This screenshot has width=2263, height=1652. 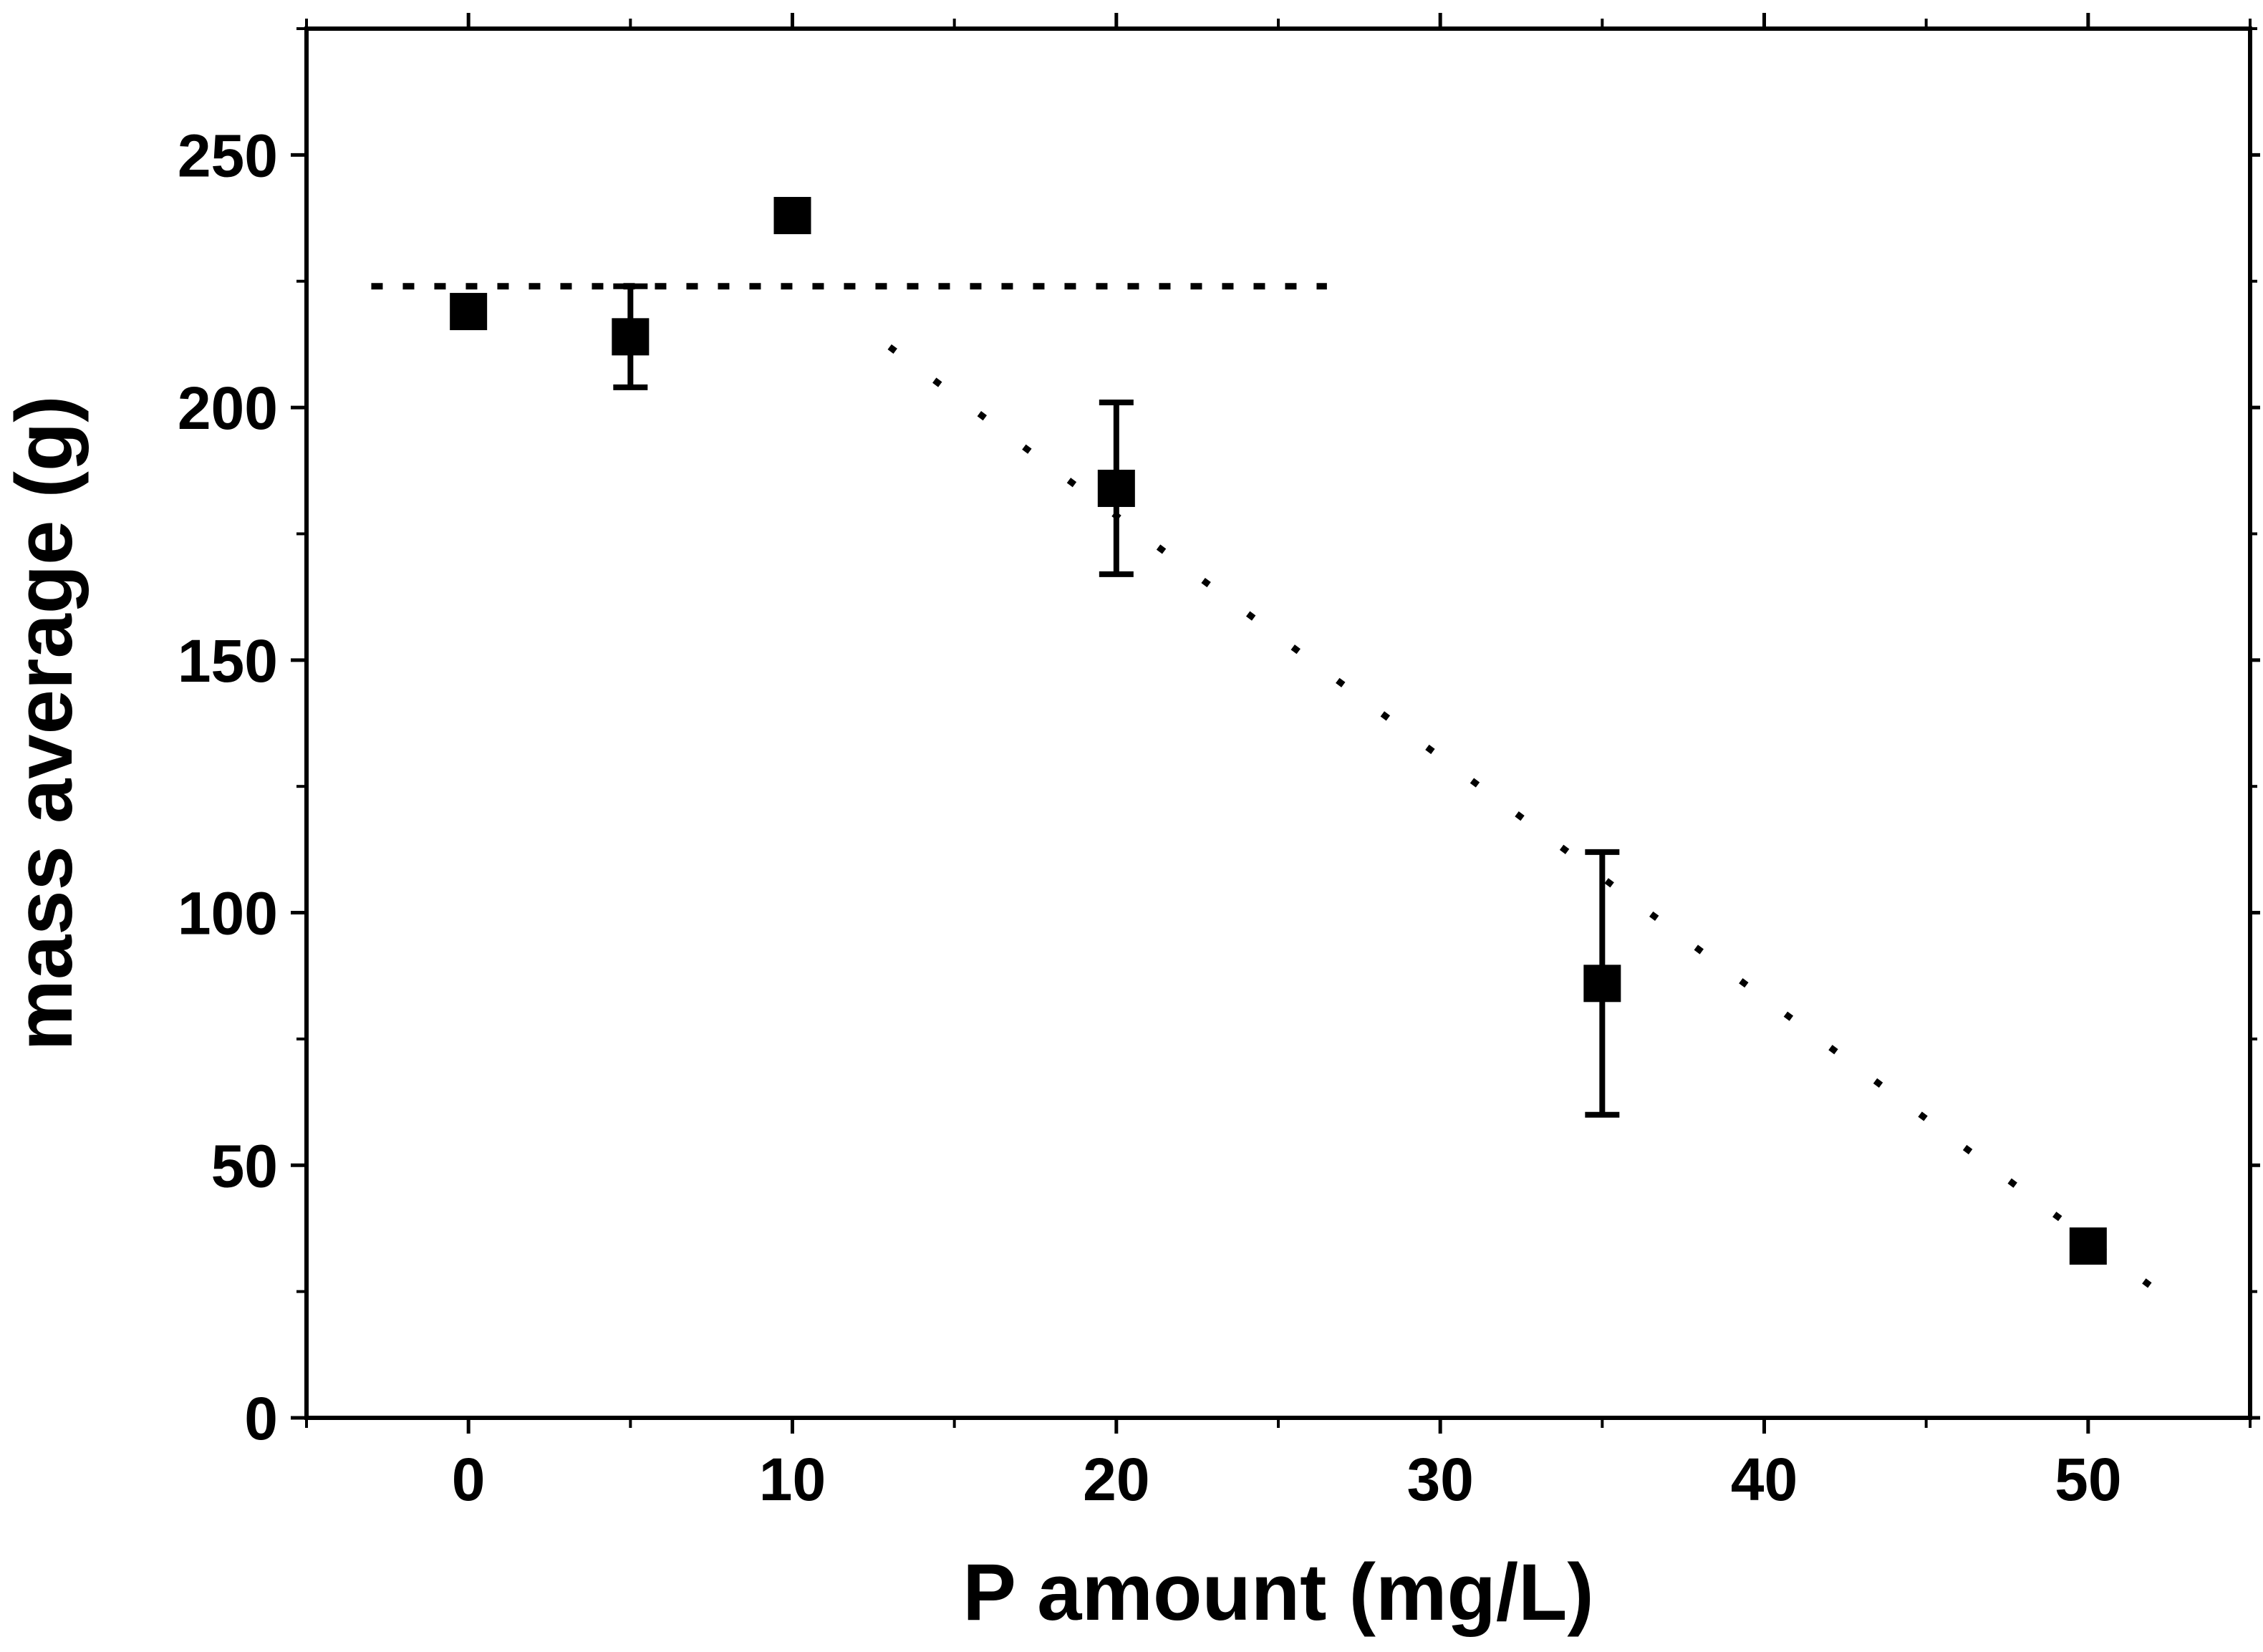 I want to click on y-tick-label: 100, so click(x=228, y=914).